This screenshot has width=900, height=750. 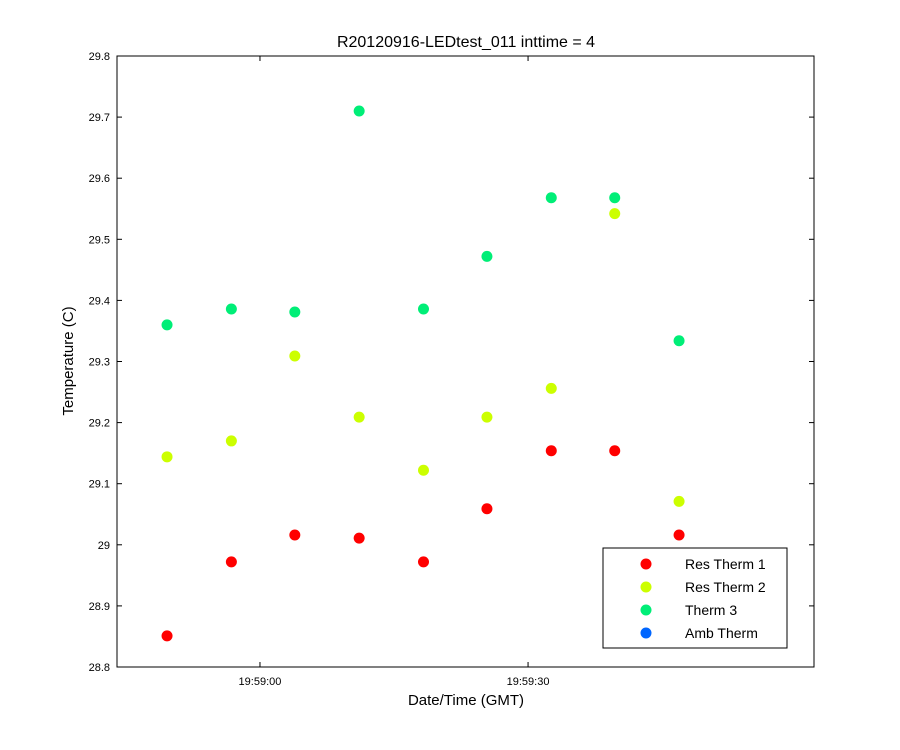 I want to click on legend-label-amb-therm: Amb Therm, so click(x=721, y=633).